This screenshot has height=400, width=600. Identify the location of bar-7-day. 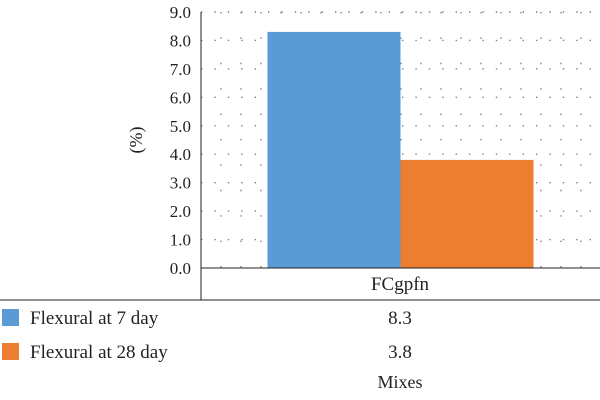
(334, 149).